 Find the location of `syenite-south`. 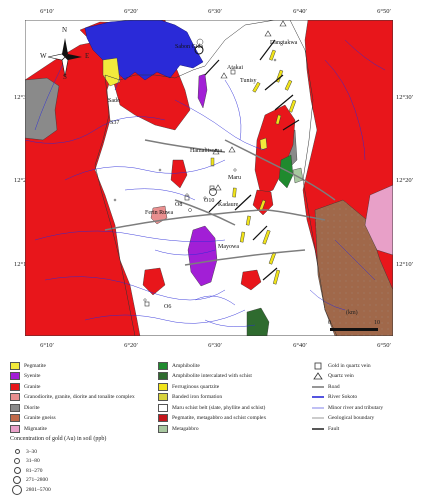

syenite-south is located at coordinates (202, 256).